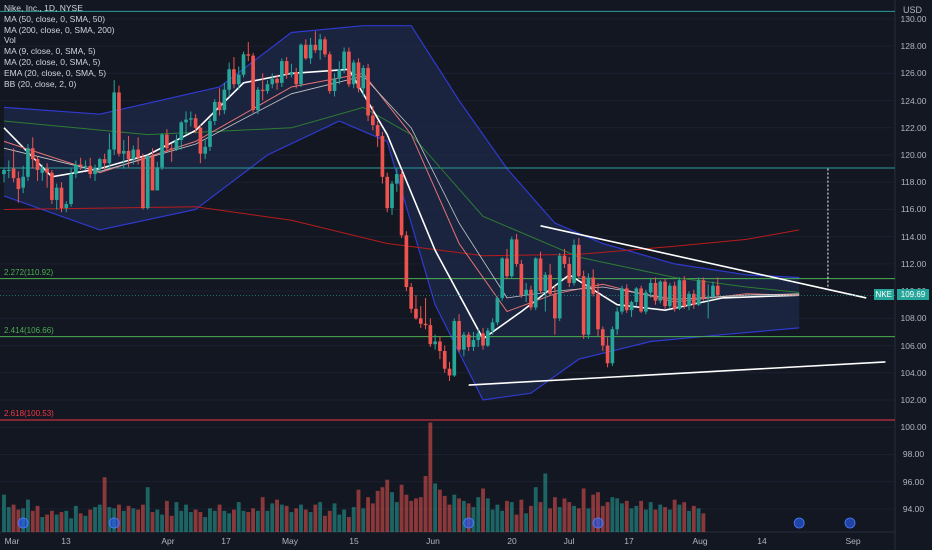 This screenshot has width=932, height=550. I want to click on time-tick-label: 17, so click(629, 541).